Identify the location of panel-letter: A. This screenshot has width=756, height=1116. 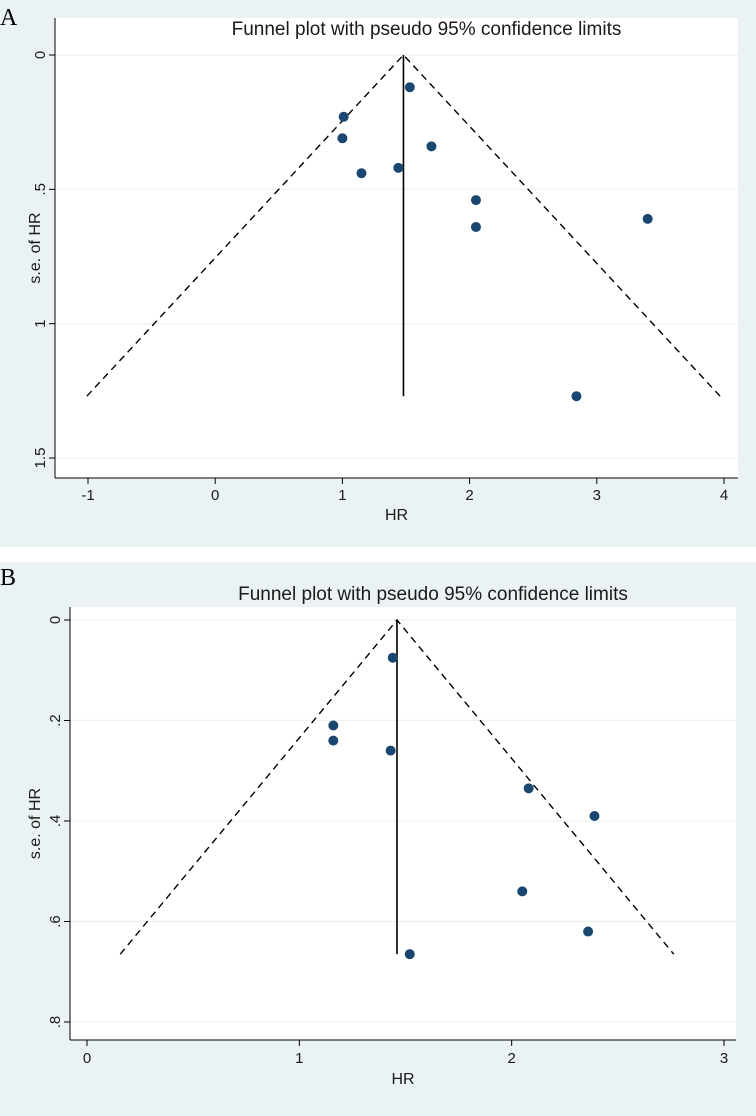
(9, 18).